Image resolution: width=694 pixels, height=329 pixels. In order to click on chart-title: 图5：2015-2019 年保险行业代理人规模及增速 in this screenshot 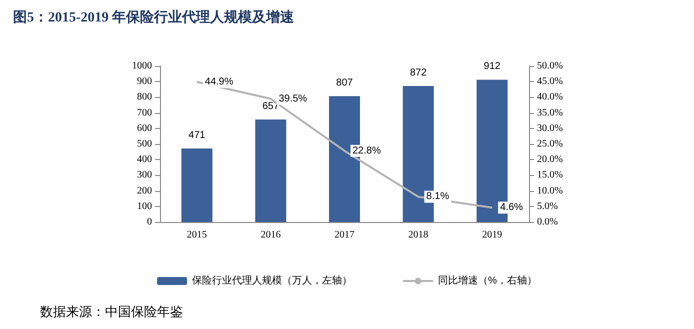, I will do `click(154, 18)`.